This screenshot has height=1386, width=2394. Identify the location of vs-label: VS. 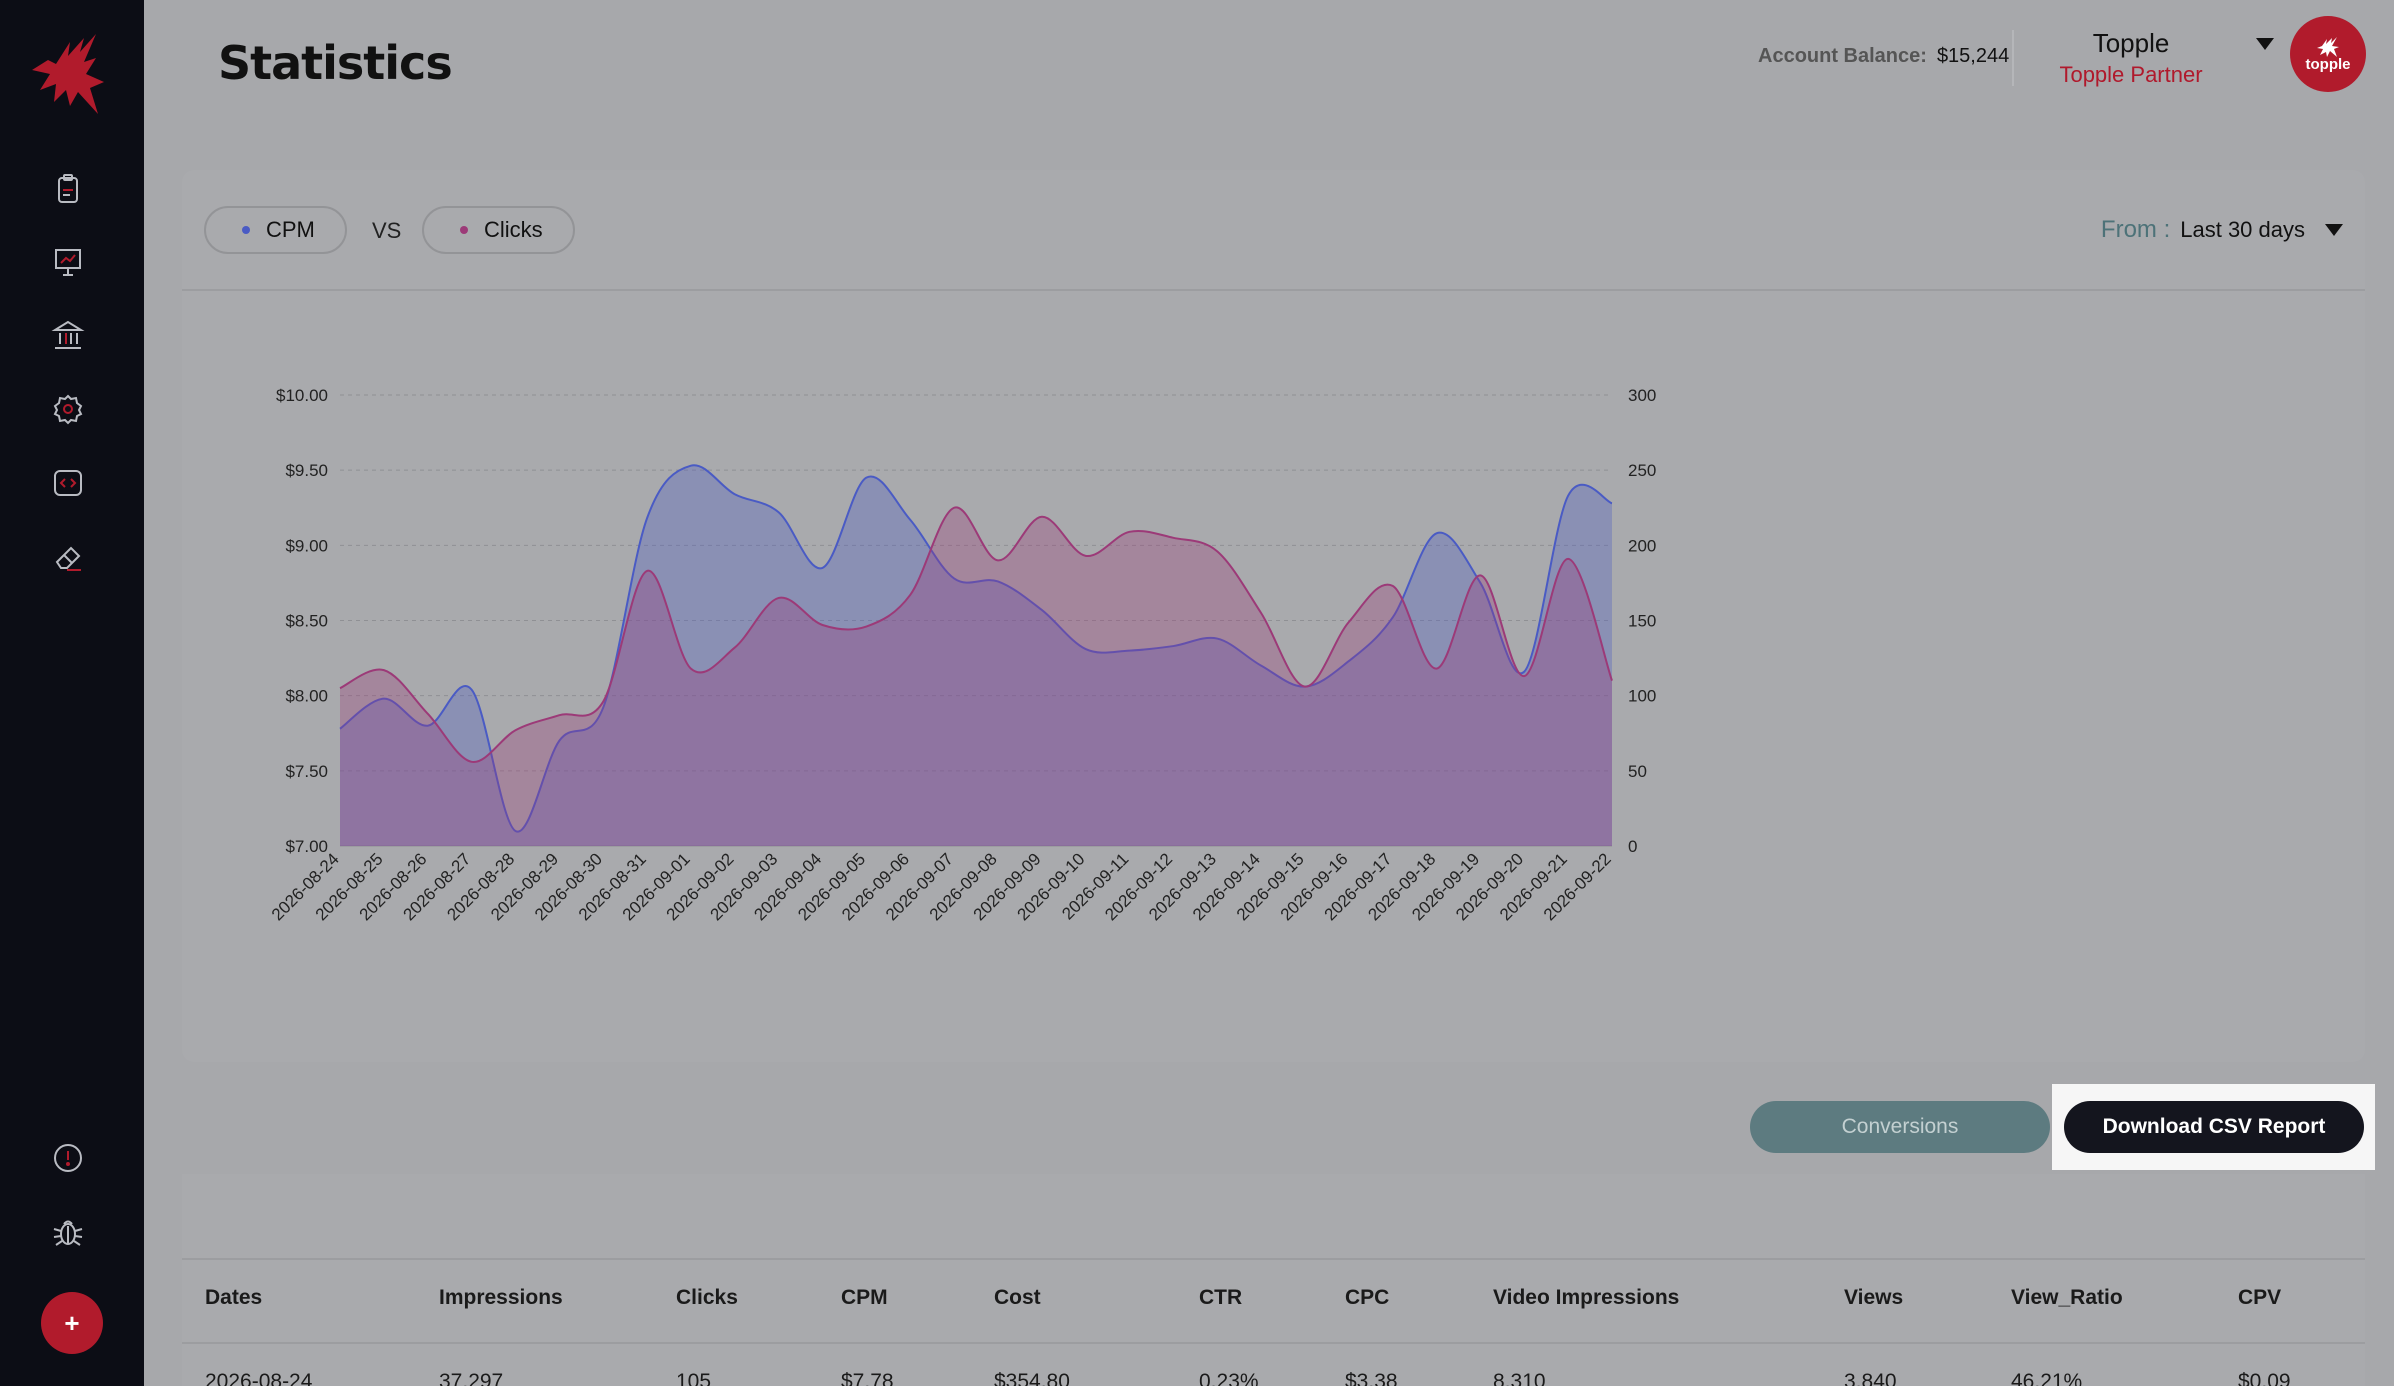
(387, 230).